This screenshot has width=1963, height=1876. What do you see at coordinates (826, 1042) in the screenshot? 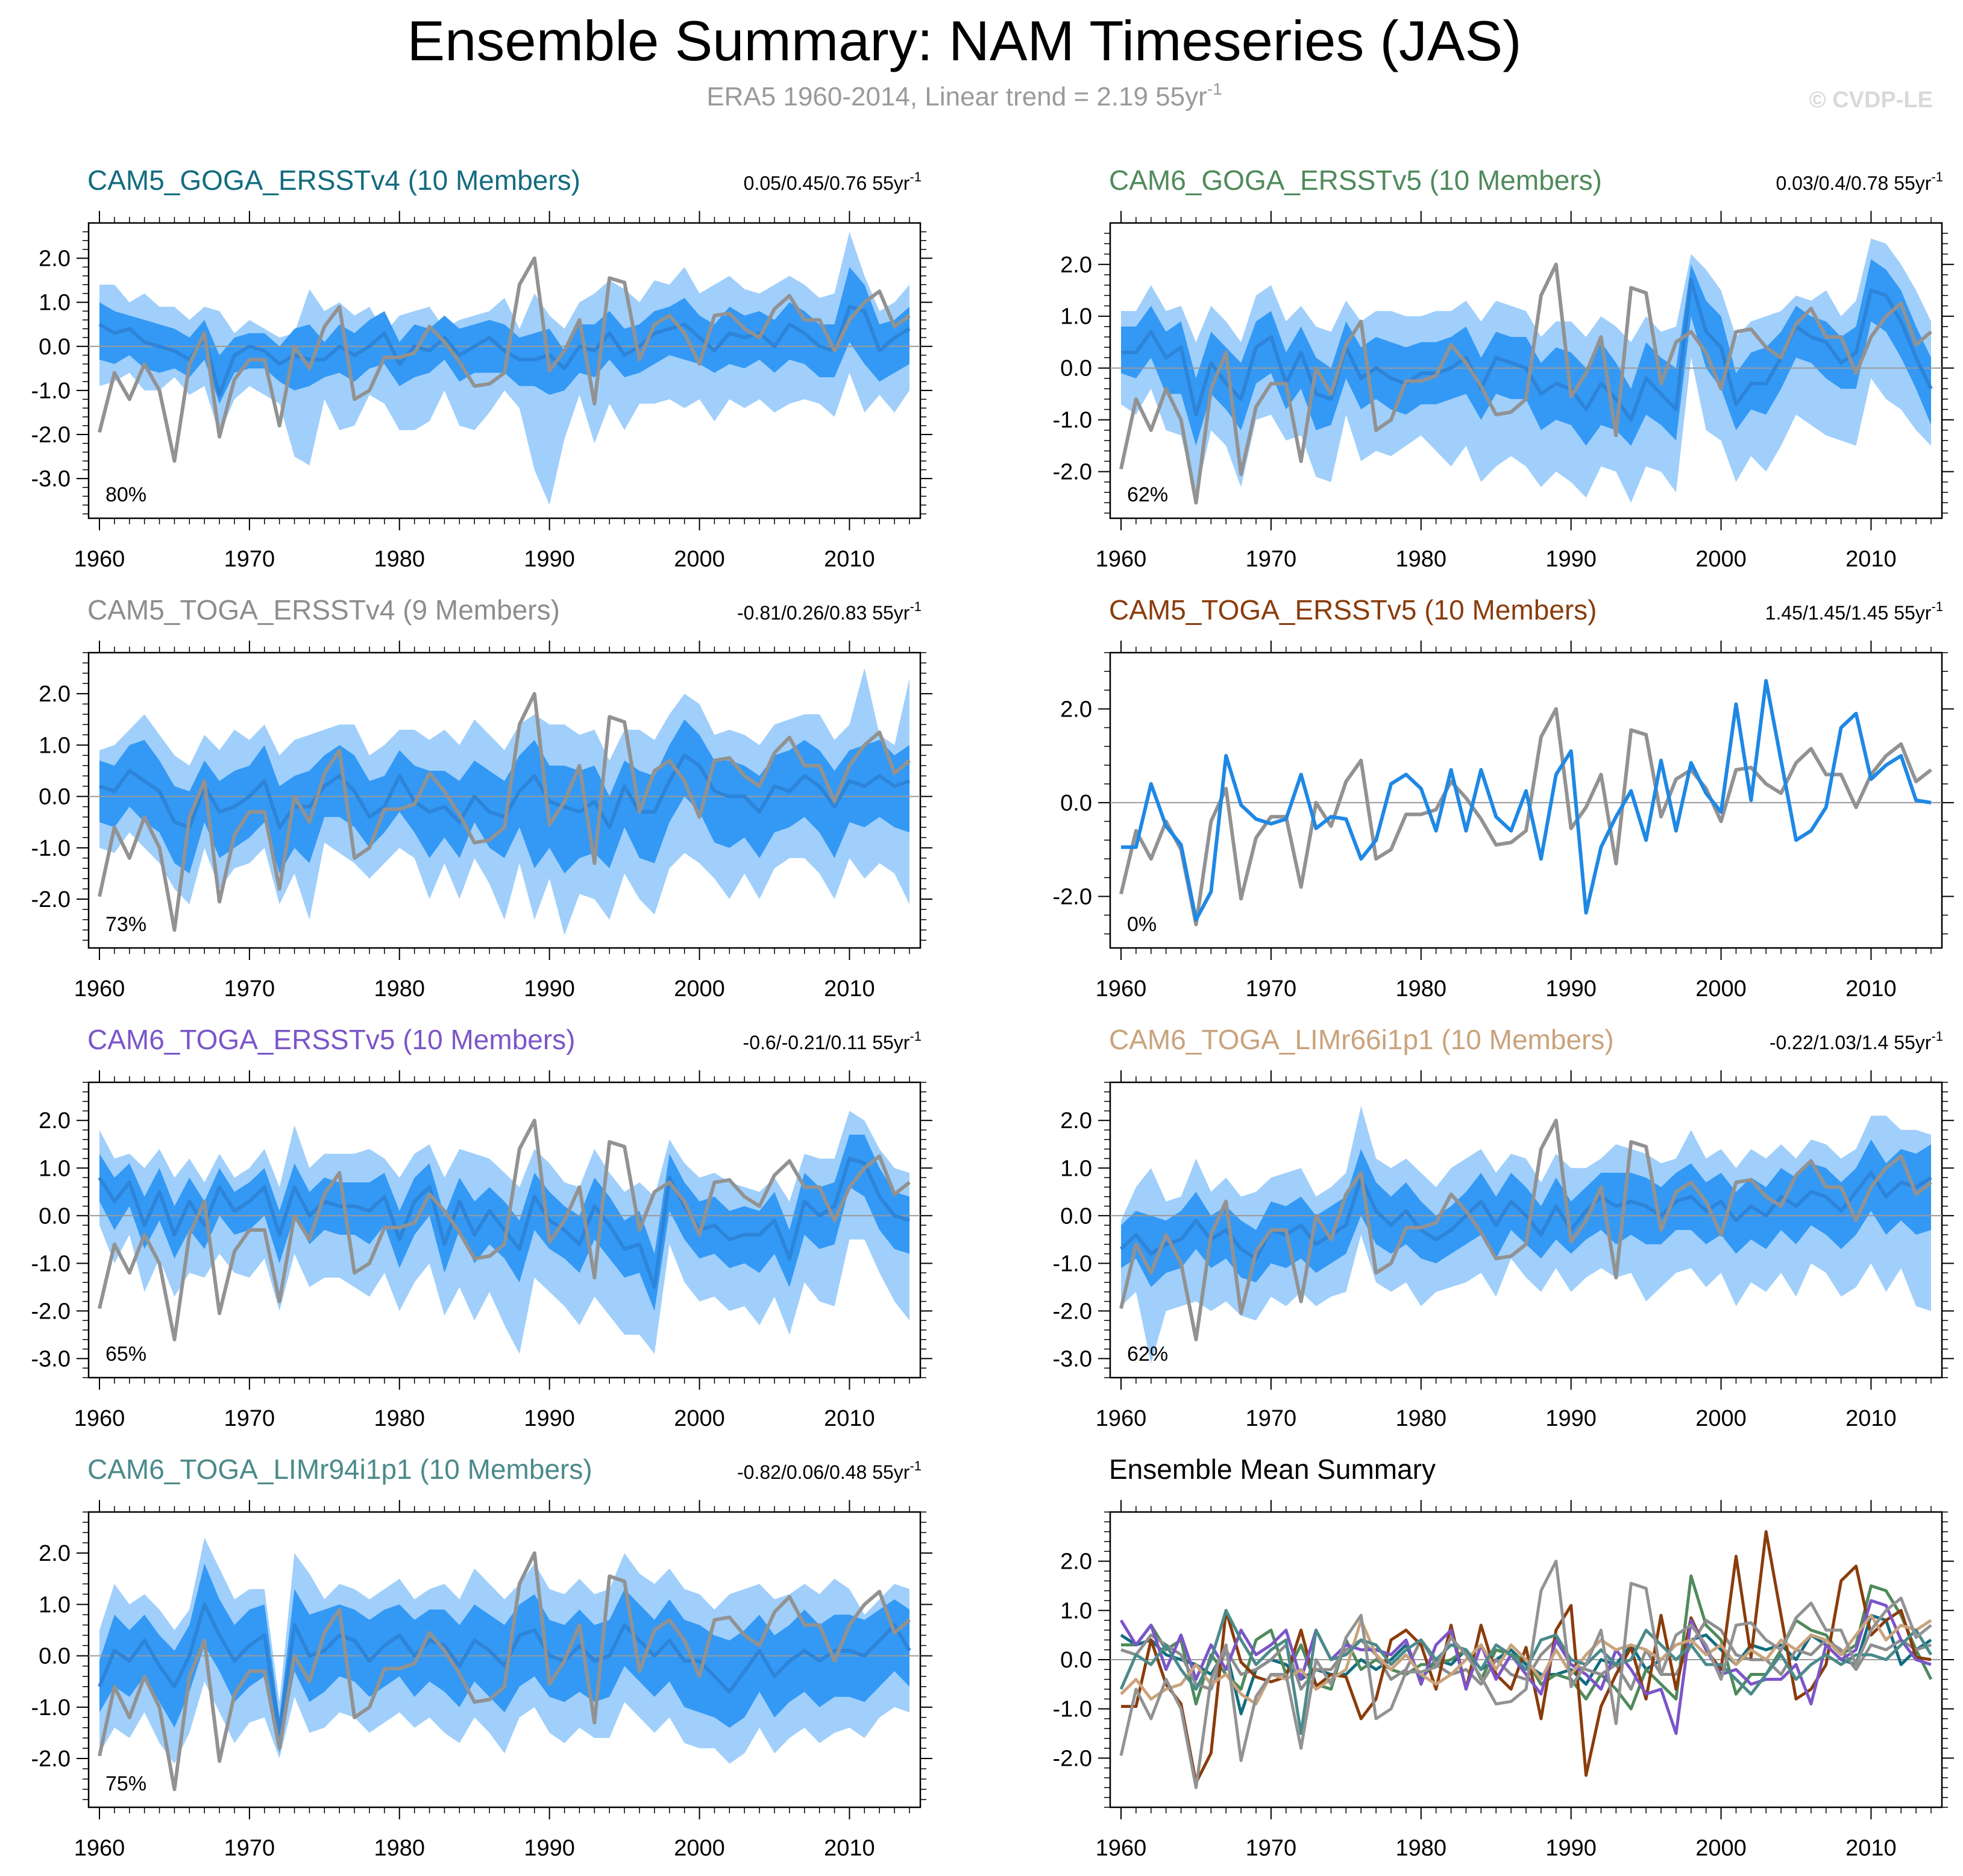
I see `panel-trend-text: -0.6/-0.21/0.11 55yr` at bounding box center [826, 1042].